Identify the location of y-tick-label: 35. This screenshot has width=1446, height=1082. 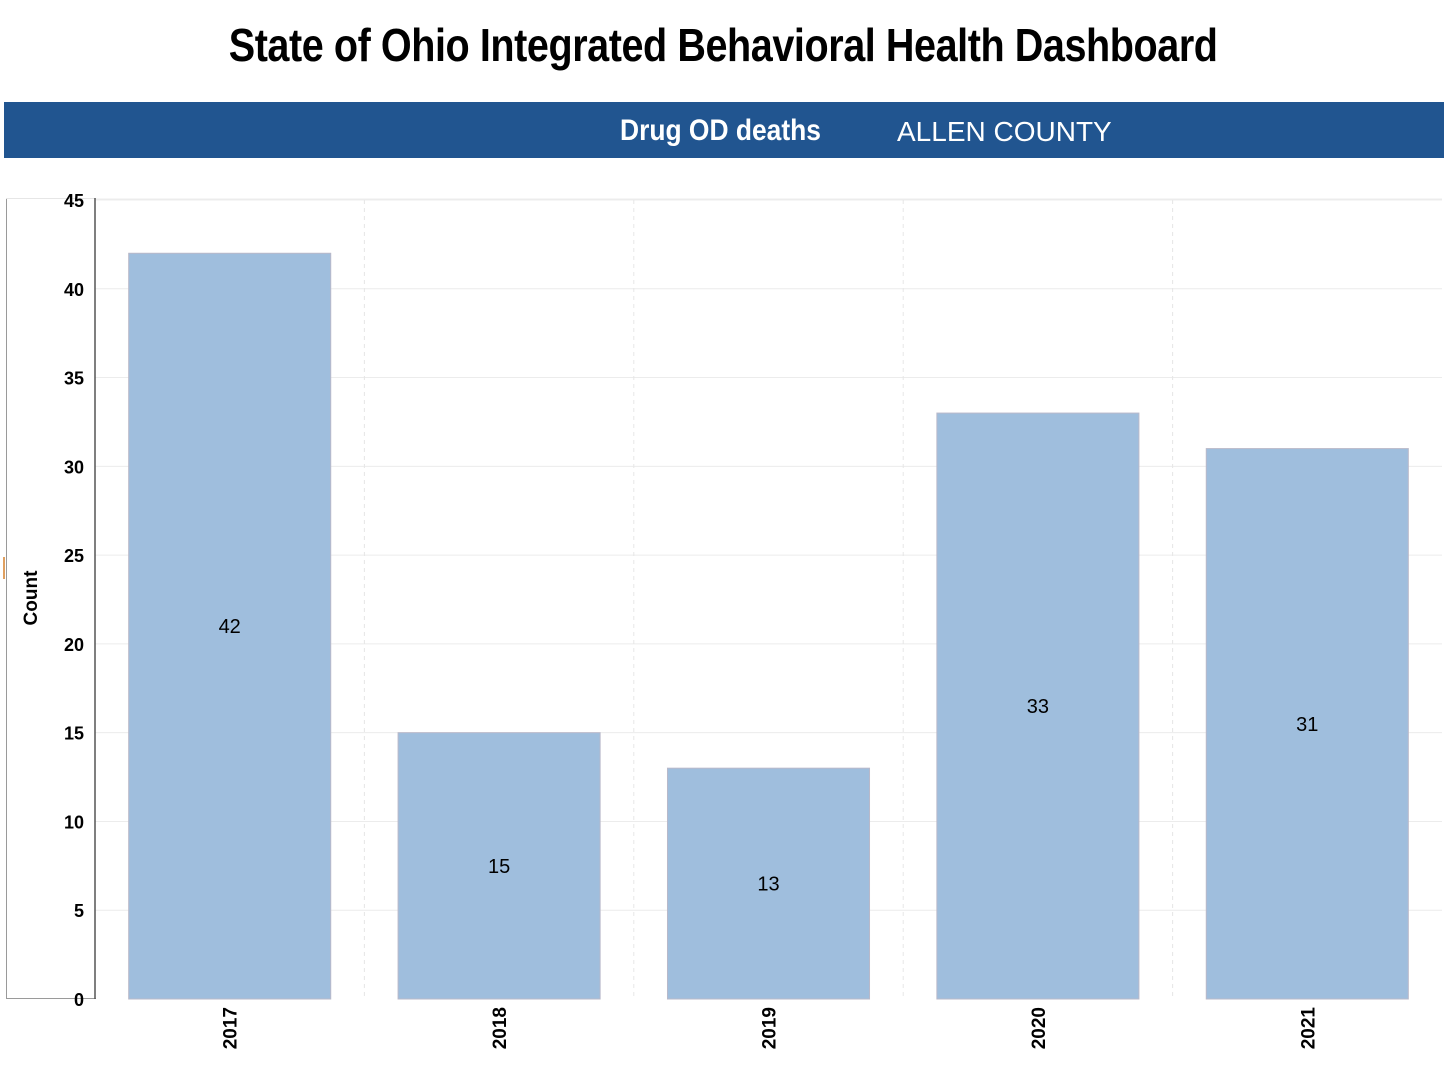
(74, 379).